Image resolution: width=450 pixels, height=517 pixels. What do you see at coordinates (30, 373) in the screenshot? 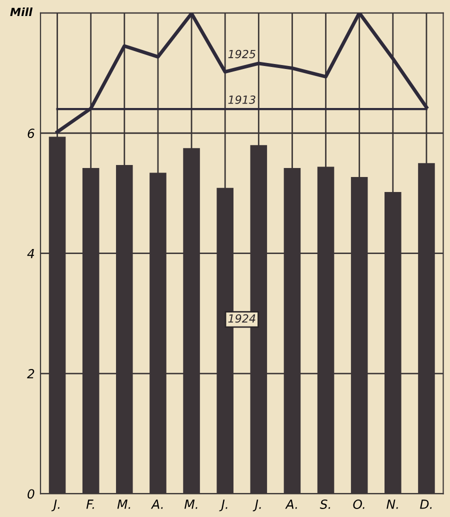
I see `y-tick-label: 2` at bounding box center [30, 373].